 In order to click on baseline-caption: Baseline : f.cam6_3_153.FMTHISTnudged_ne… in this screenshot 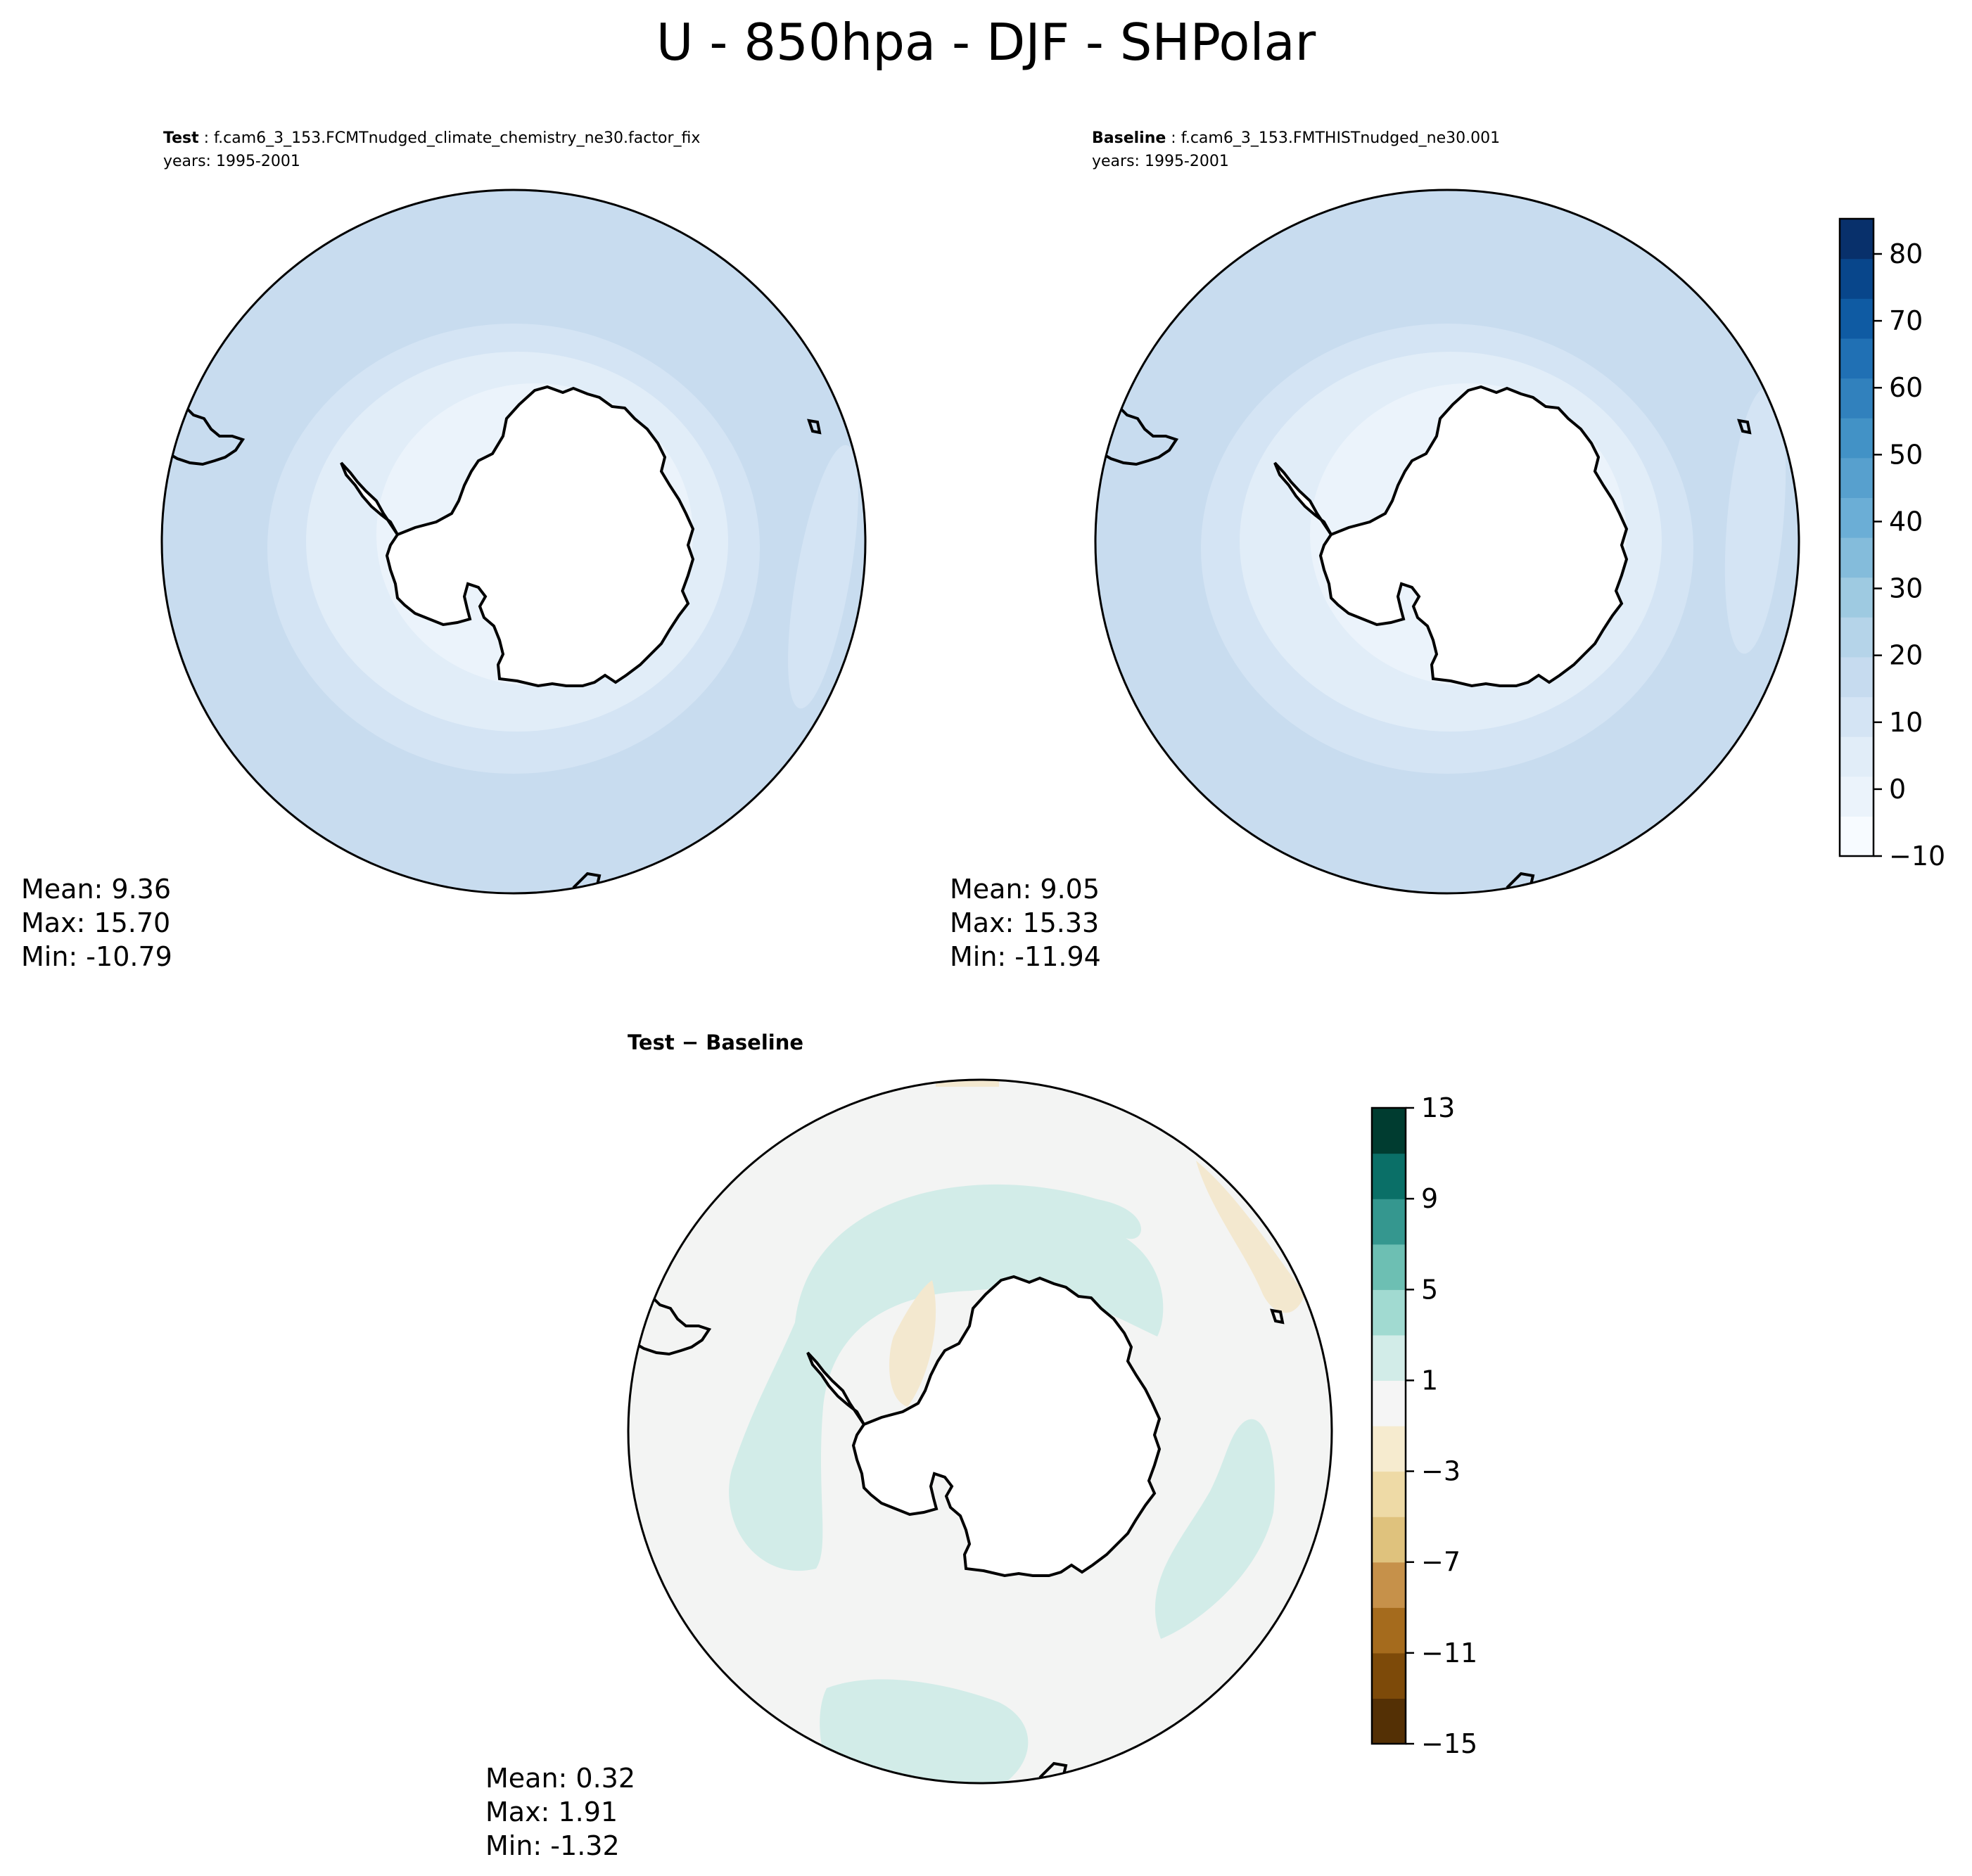, I will do `click(1296, 150)`.